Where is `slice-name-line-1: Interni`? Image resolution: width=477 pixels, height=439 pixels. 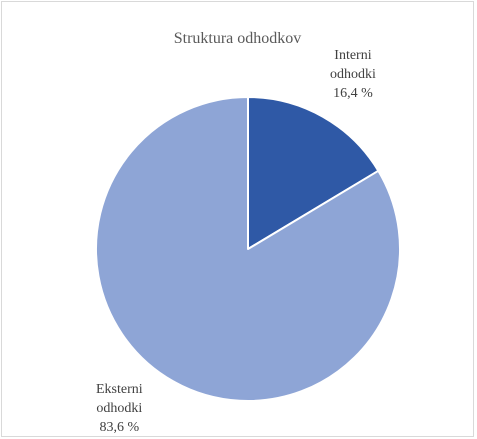 slice-name-line-1: Interni is located at coordinates (353, 55).